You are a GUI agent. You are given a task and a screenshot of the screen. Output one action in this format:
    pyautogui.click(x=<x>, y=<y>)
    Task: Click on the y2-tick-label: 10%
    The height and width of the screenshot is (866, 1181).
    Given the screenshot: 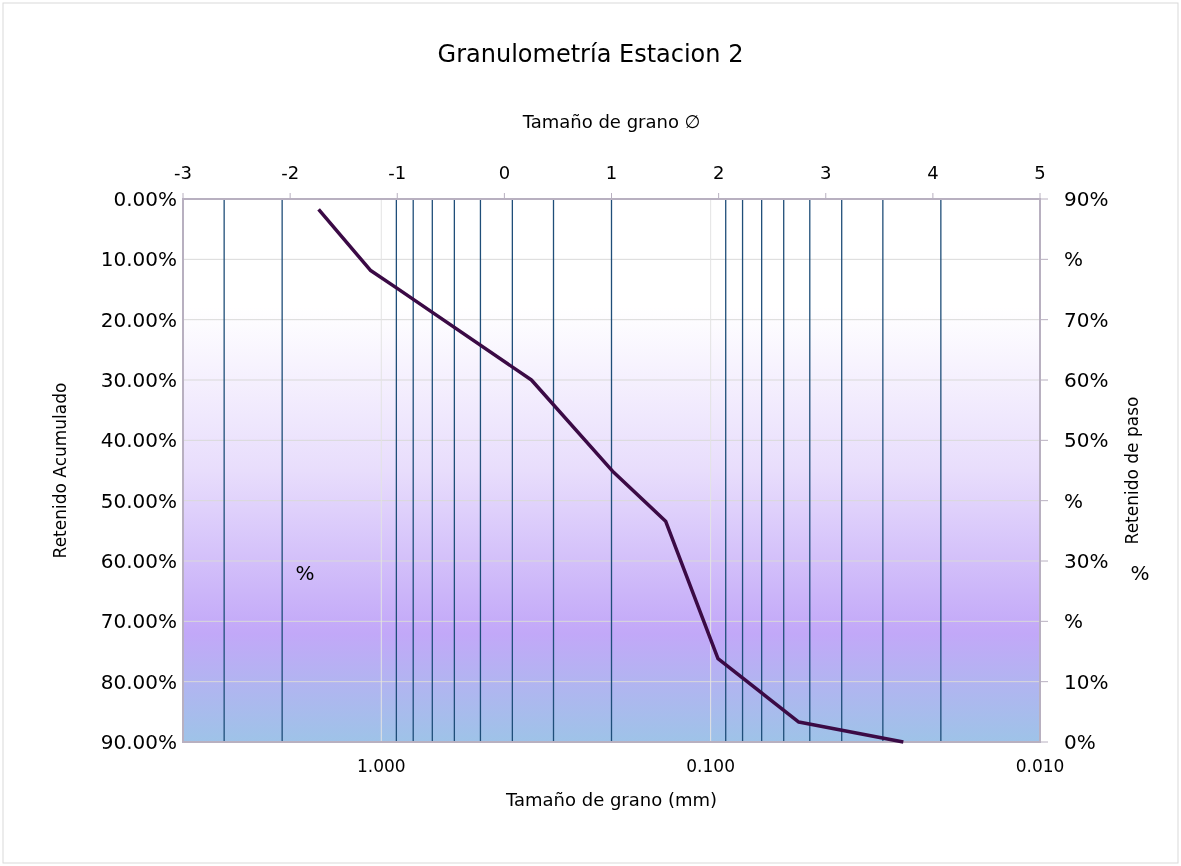 What is the action you would take?
    pyautogui.click(x=1086, y=681)
    